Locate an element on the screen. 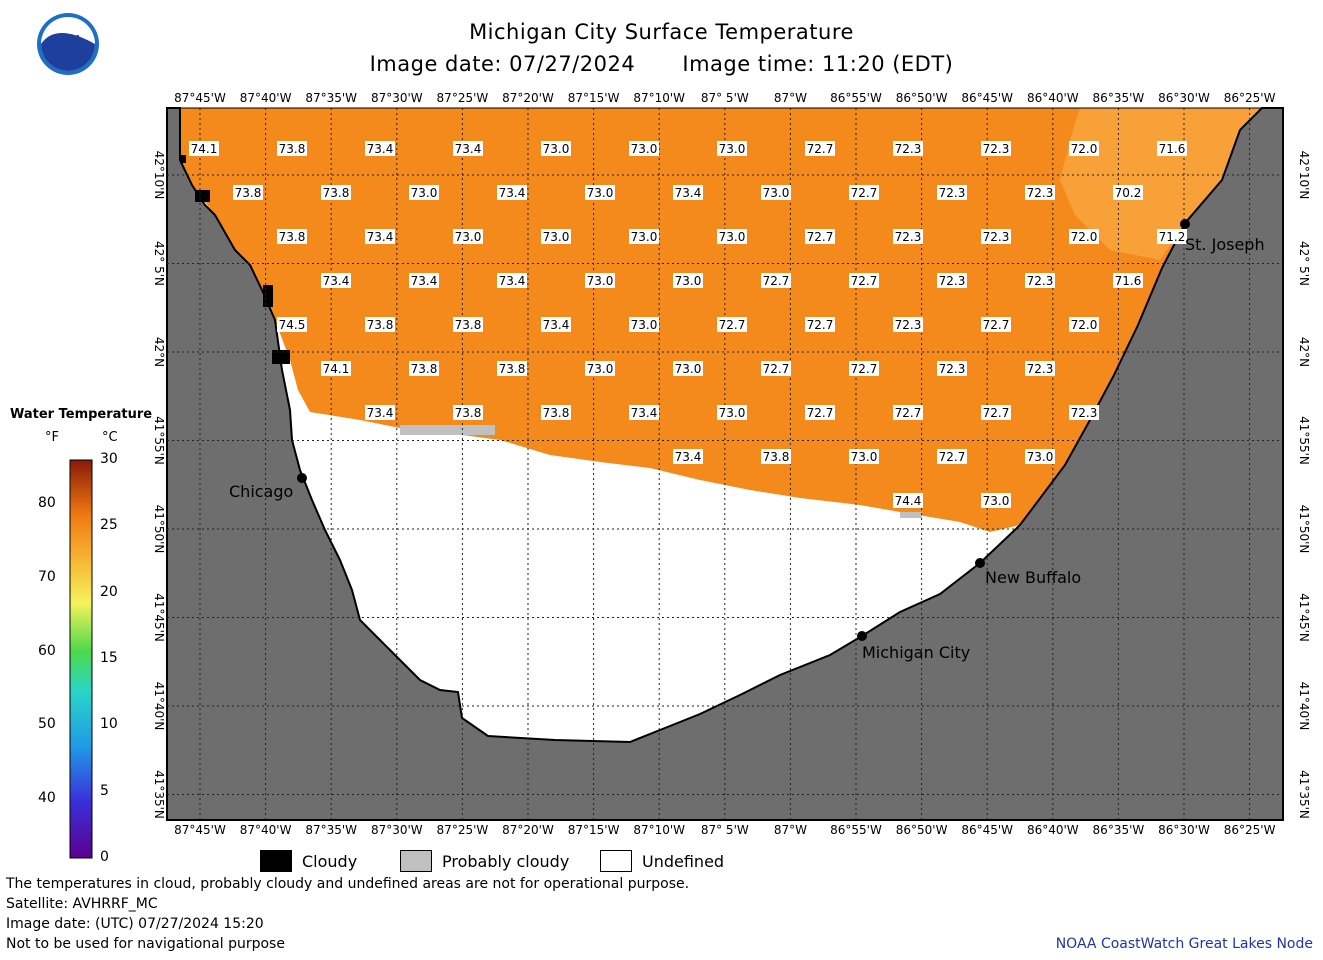 This screenshot has width=1323, height=960. logo-text: NOAA is located at coordinates (68, 38).